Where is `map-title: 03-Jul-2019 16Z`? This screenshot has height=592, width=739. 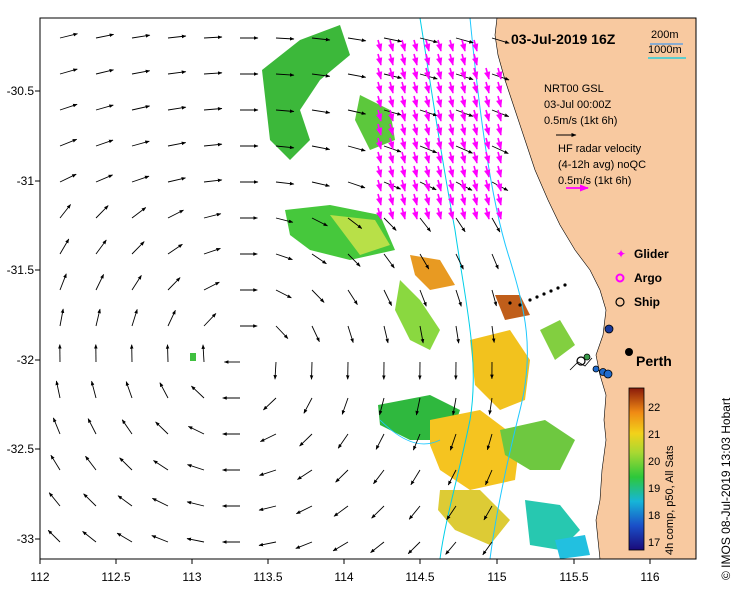 map-title: 03-Jul-2019 16Z is located at coordinates (563, 39).